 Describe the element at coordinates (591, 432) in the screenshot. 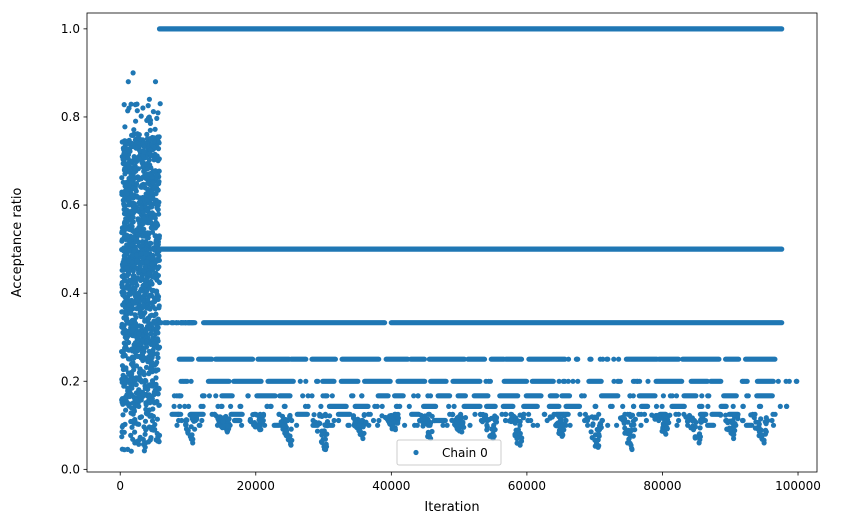

I see `data-point-2069` at that location.